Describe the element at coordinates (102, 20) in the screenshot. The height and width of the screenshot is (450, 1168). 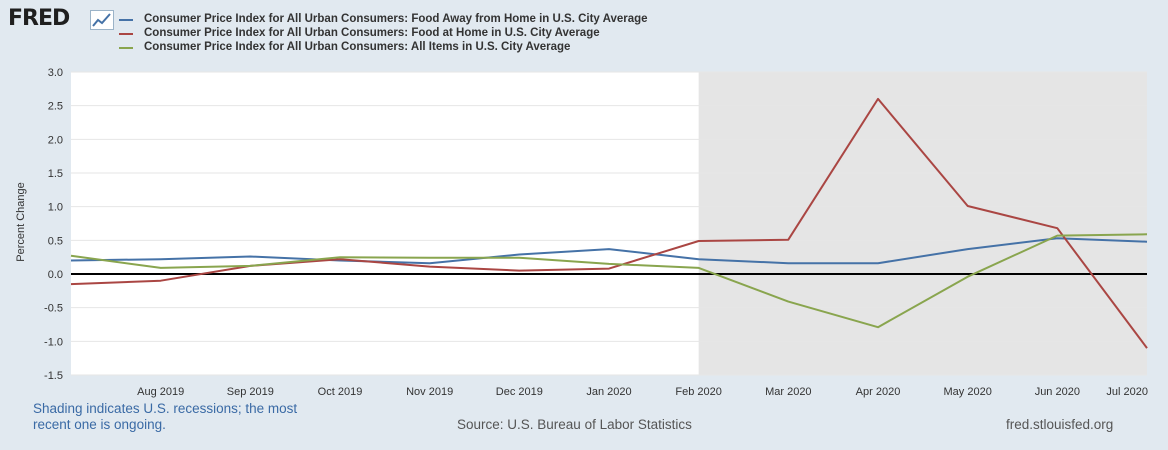
I see `fred-chart-icon` at that location.